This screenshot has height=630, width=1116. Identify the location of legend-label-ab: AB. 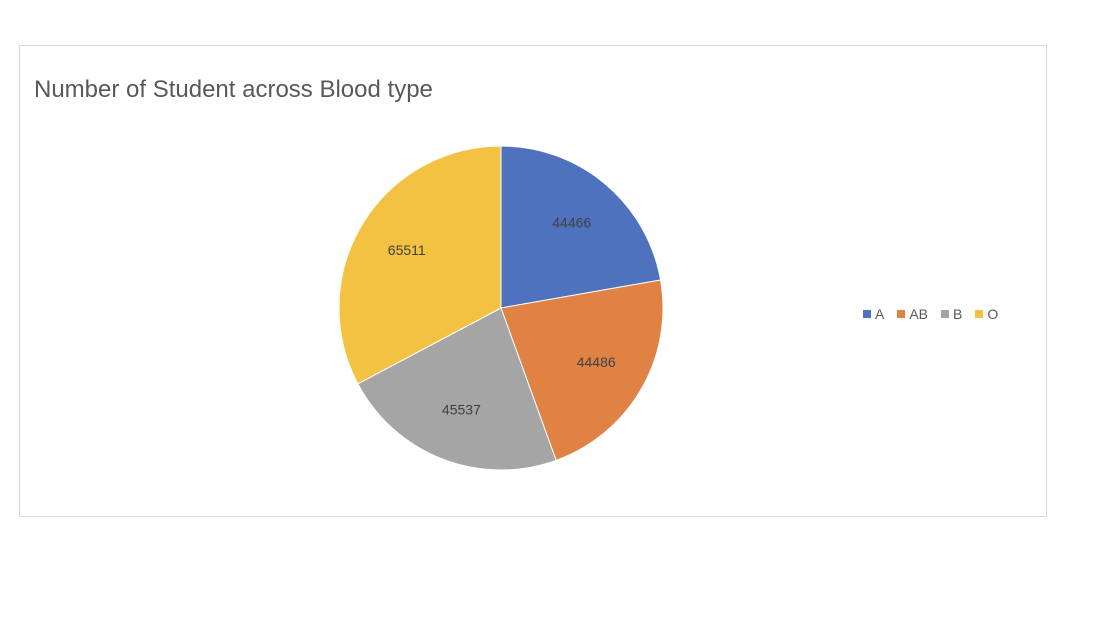
(919, 314).